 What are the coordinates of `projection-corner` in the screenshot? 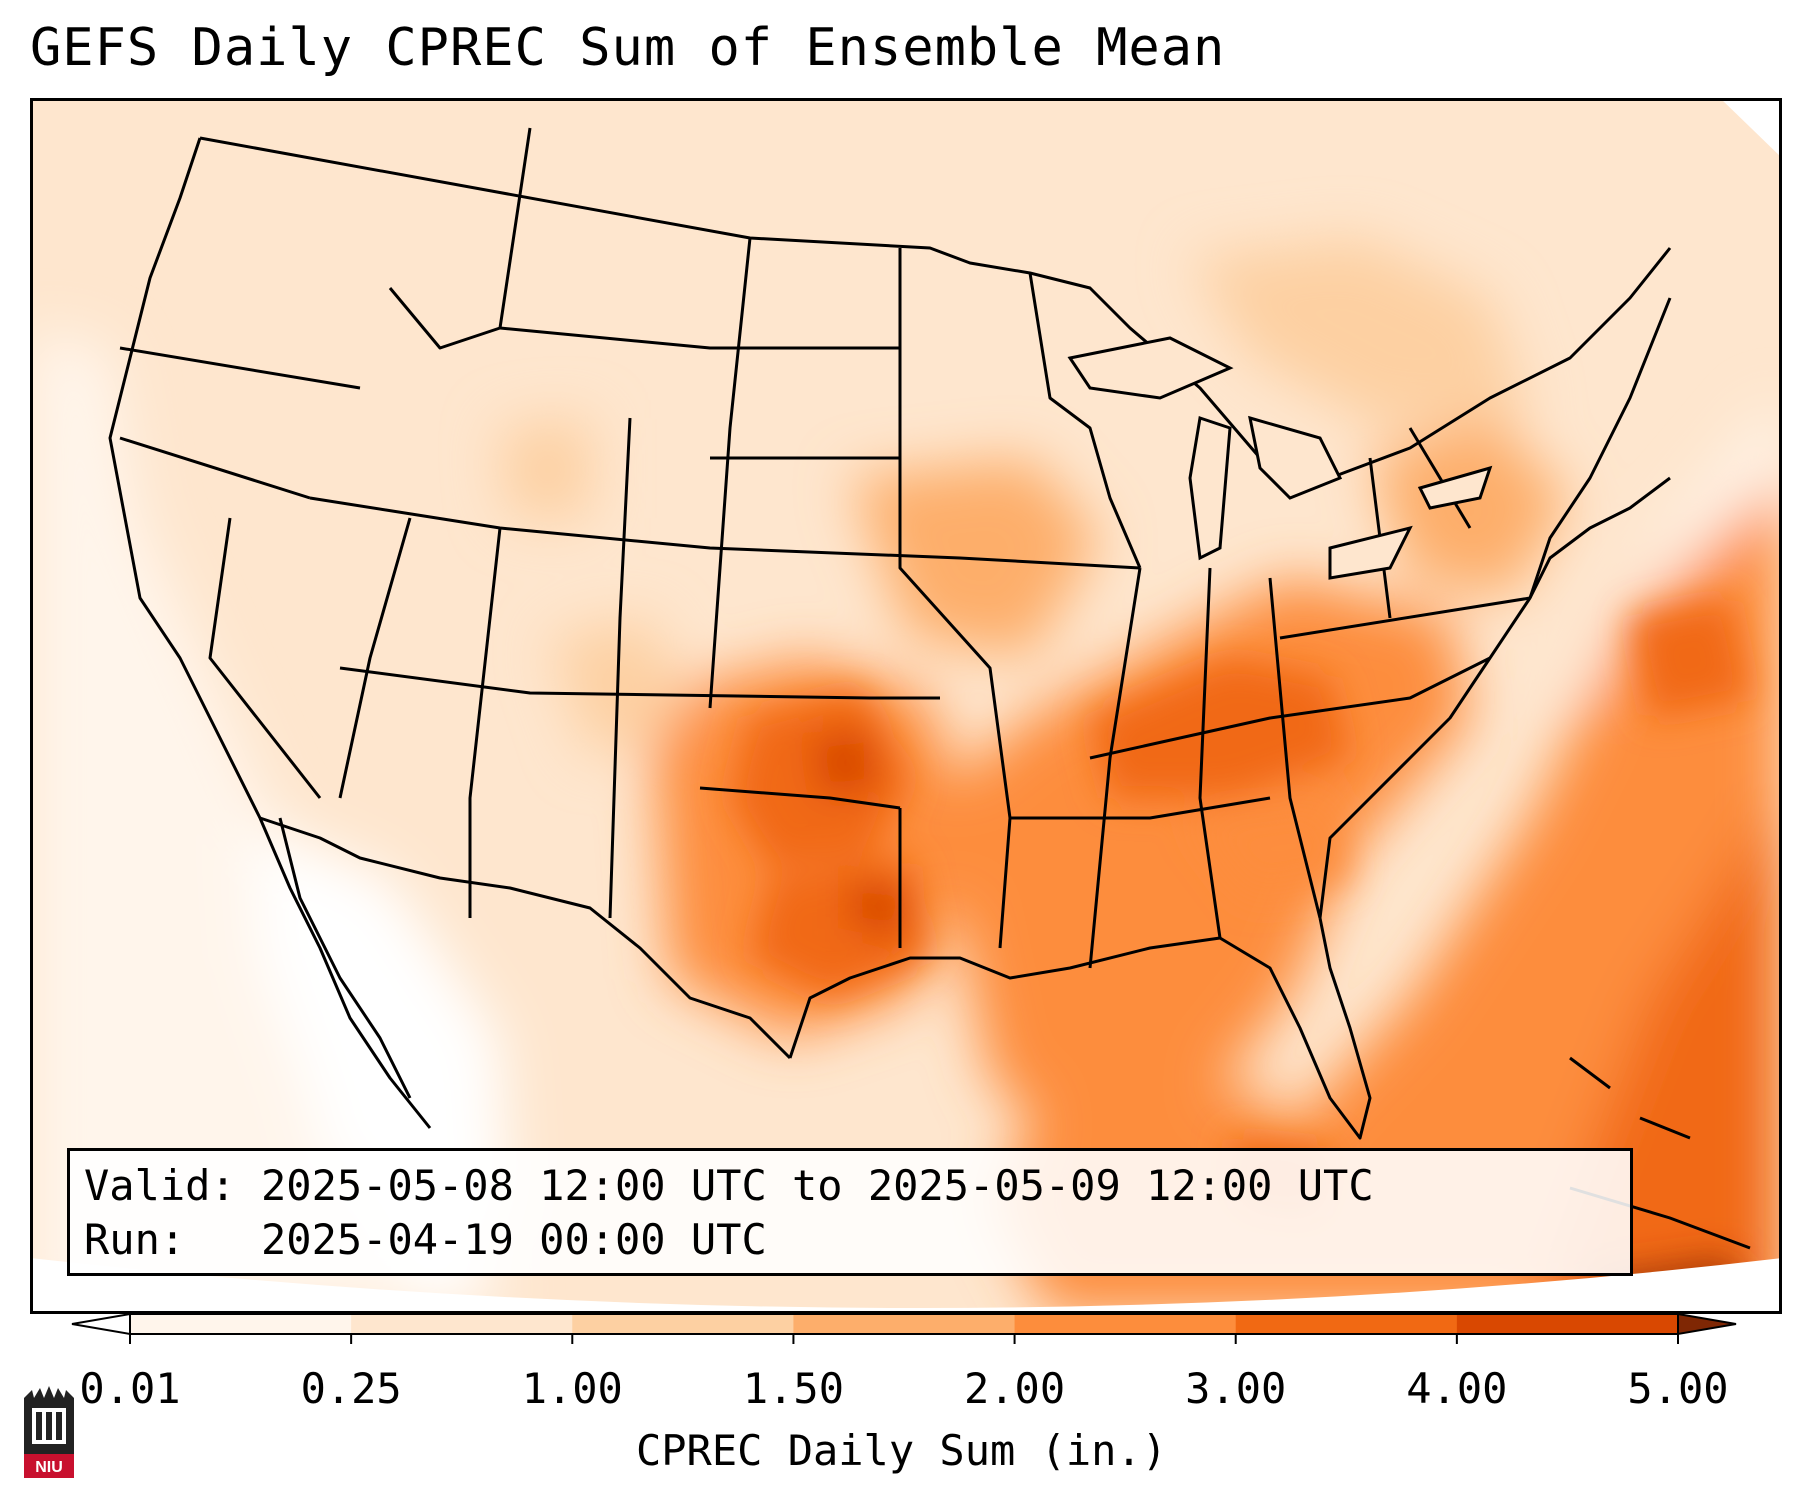 It's located at (1751, 128).